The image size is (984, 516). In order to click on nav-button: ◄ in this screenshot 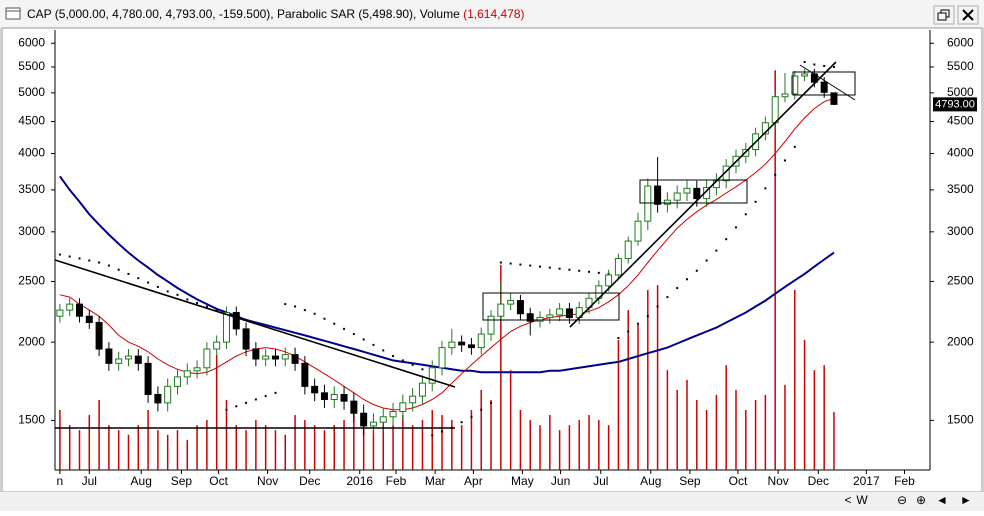, I will do `click(942, 500)`.